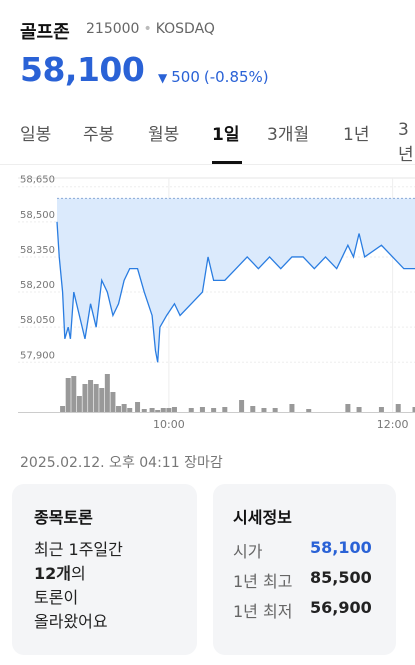 The height and width of the screenshot is (665, 415). What do you see at coordinates (99, 135) in the screenshot?
I see `period-tab: 주봉` at bounding box center [99, 135].